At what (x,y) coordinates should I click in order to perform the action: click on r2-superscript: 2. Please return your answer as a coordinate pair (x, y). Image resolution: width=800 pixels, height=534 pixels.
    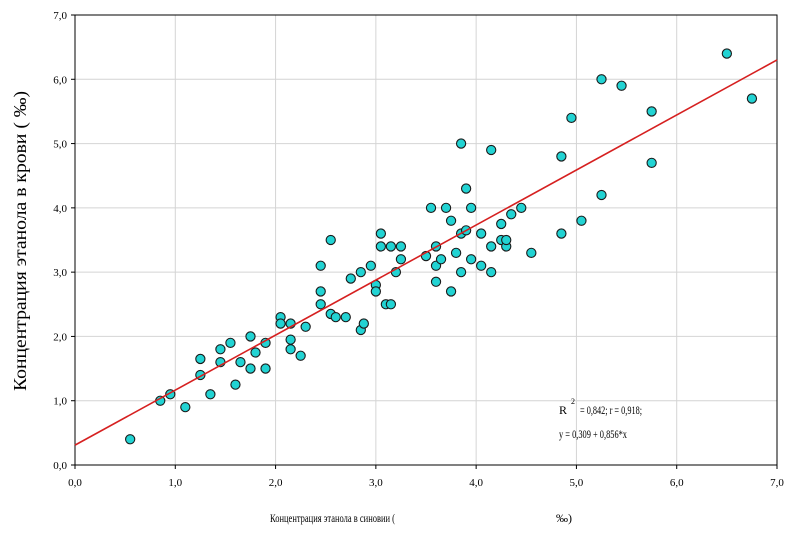
    Looking at the image, I should click on (573, 401).